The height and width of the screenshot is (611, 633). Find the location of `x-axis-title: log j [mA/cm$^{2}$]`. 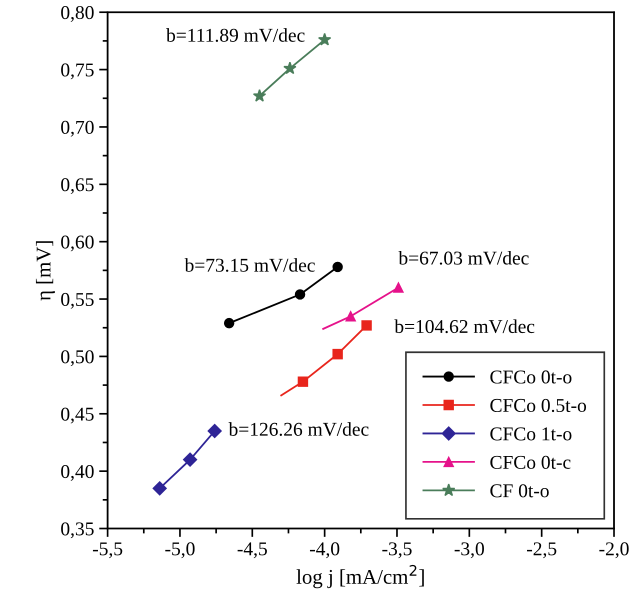

x-axis-title: log j [mA/cm$^{2}$] is located at coordinates (360, 576).